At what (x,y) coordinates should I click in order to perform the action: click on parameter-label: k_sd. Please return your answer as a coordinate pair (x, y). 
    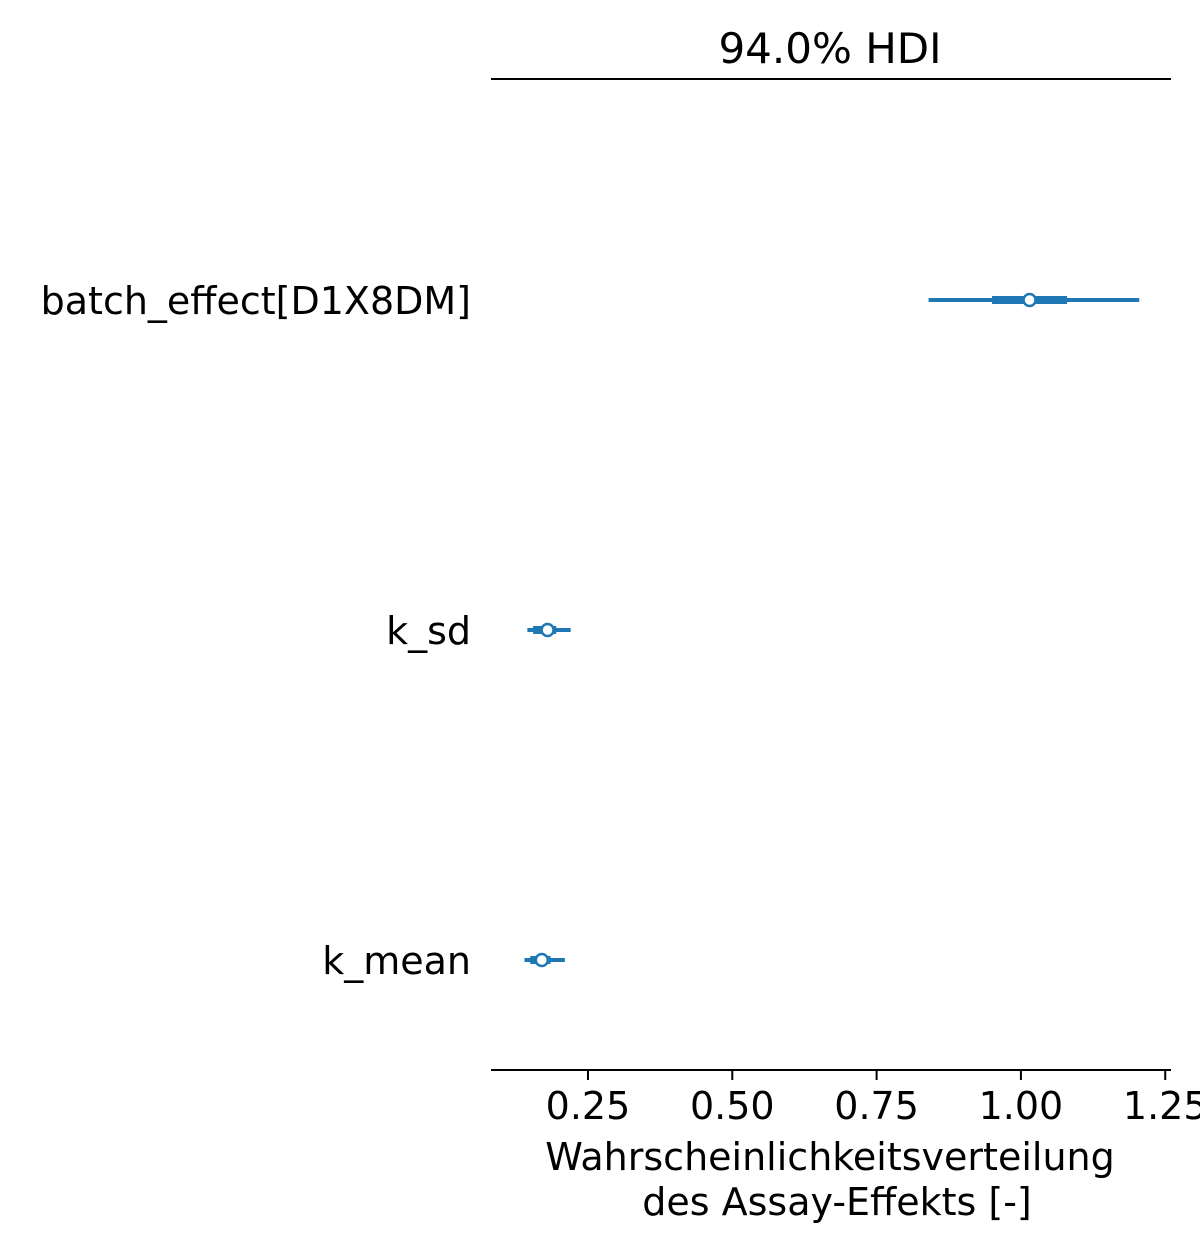
    Looking at the image, I should click on (428, 631).